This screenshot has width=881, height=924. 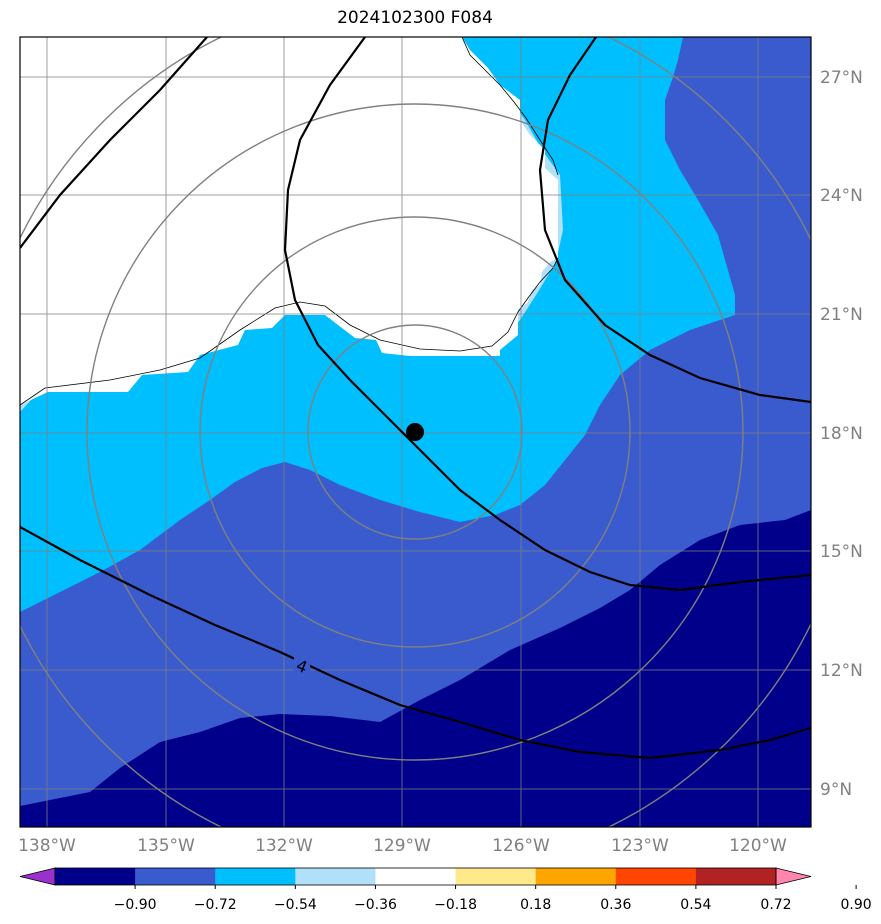 I want to click on colorbar-tick-label: −0.72, so click(x=215, y=905).